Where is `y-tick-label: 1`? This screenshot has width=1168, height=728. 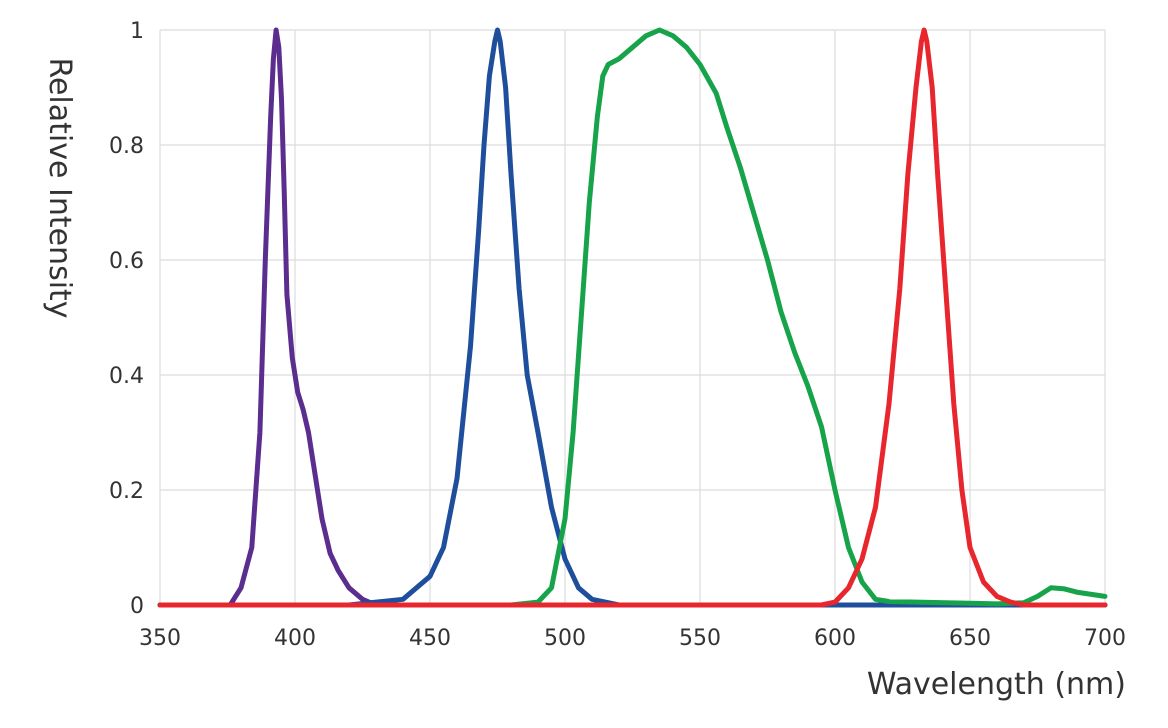
y-tick-label: 1 is located at coordinates (137, 31).